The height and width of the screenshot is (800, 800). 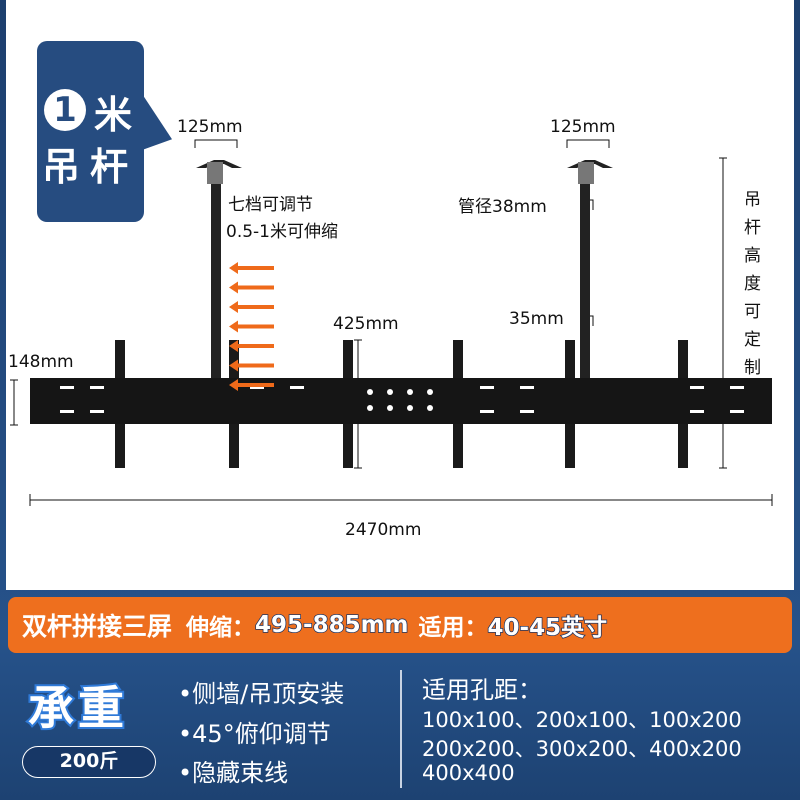 I want to click on beam-height-dim-line, so click(x=14, y=402).